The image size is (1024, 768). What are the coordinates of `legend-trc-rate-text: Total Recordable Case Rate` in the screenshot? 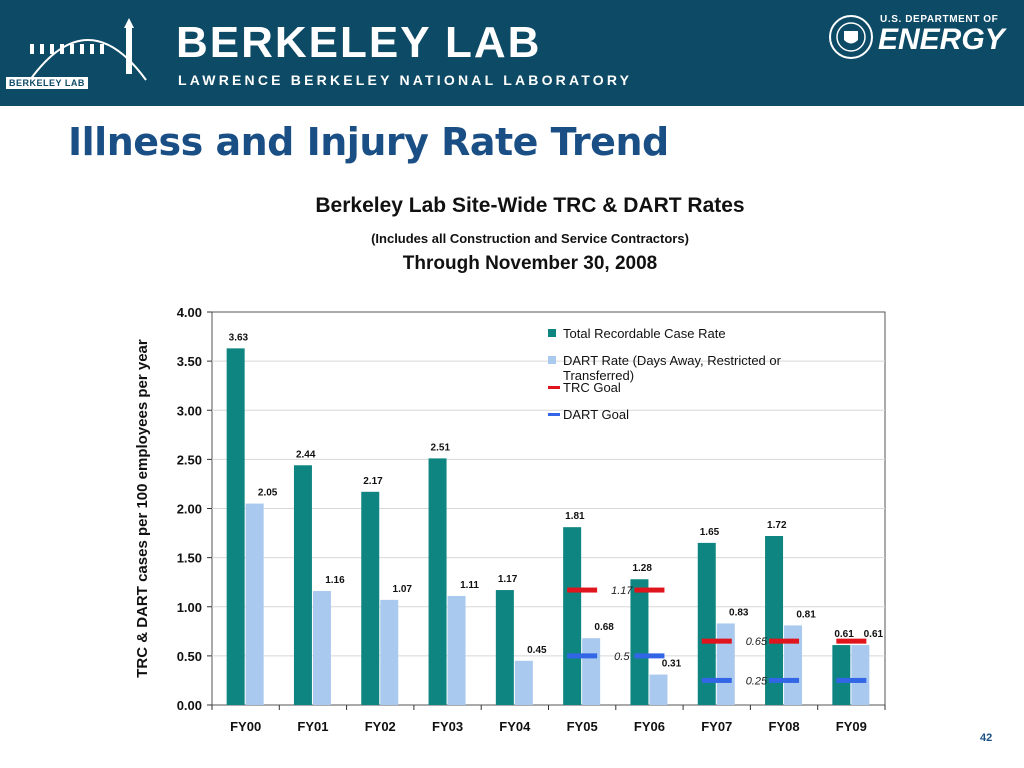 It's located at (644, 333).